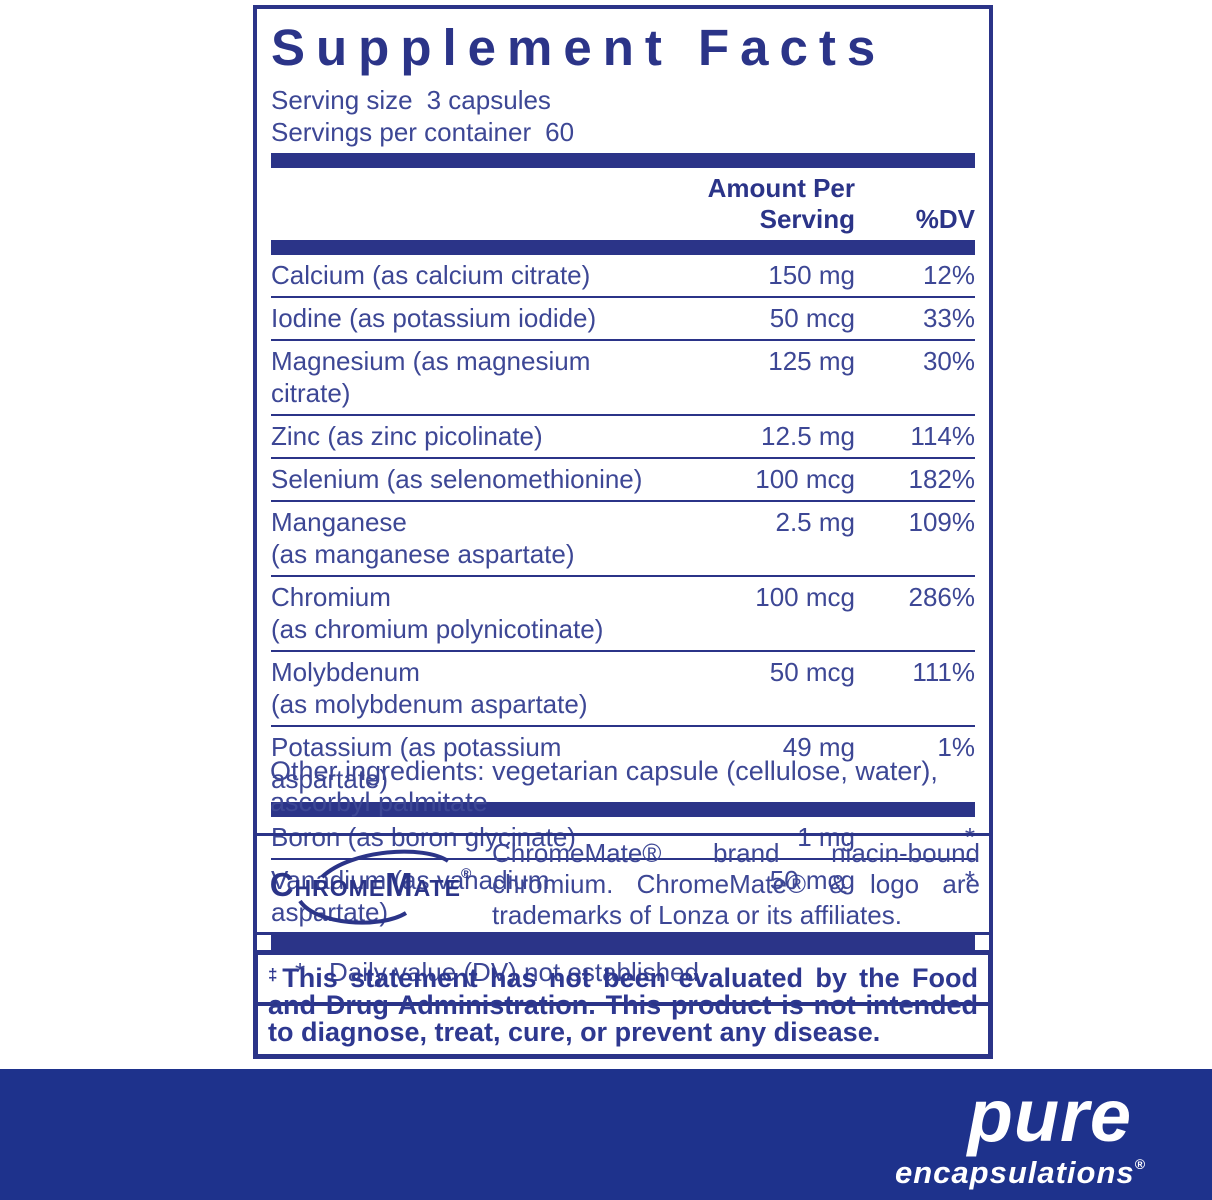 This screenshot has height=1200, width=1212. Describe the element at coordinates (826, 836) in the screenshot. I see `ingredient-amount: 1 mg` at that location.